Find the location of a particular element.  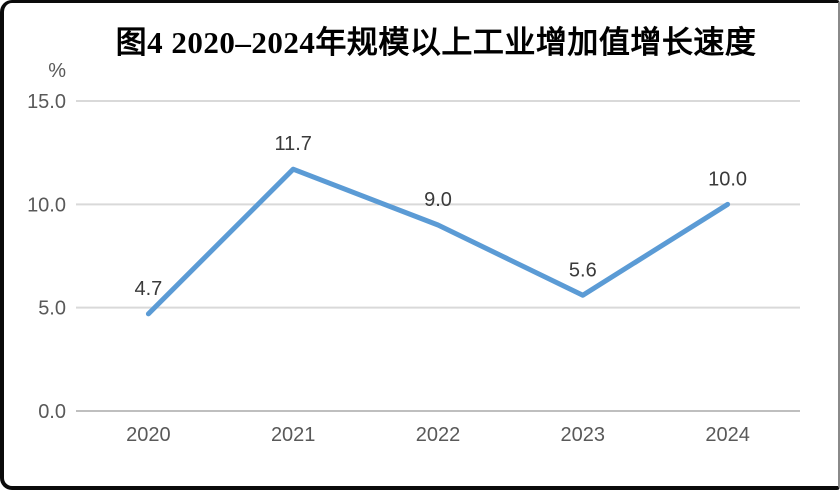

y-axis-unit-label: % is located at coordinates (57, 71).